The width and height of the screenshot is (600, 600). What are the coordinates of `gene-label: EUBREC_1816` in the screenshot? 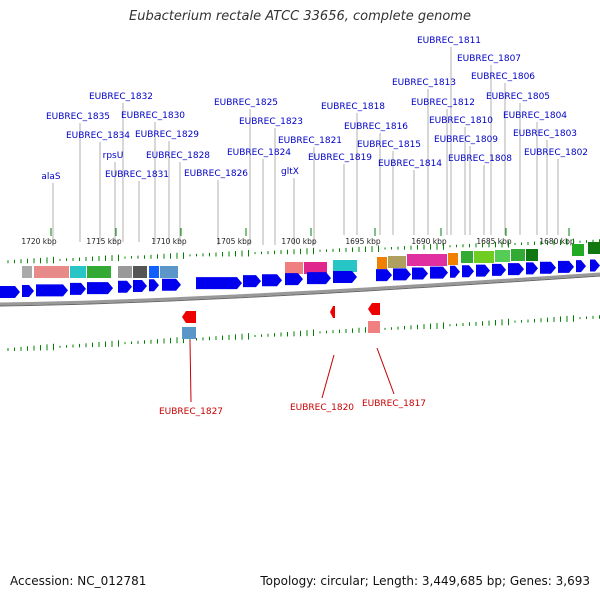 It's located at (376, 127).